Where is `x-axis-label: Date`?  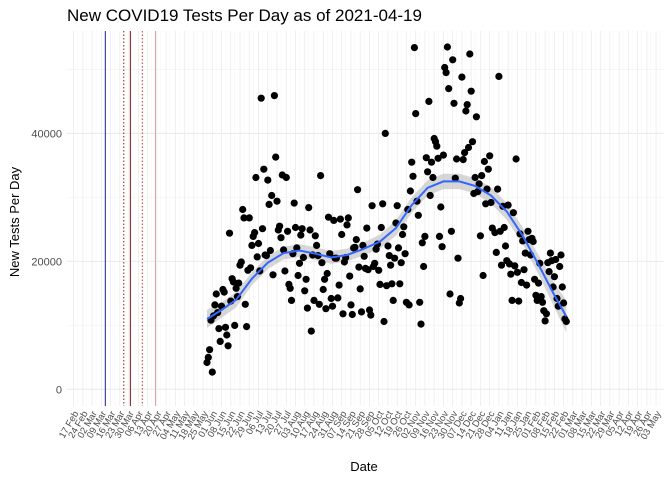 x-axis-label: Date is located at coordinates (363, 466).